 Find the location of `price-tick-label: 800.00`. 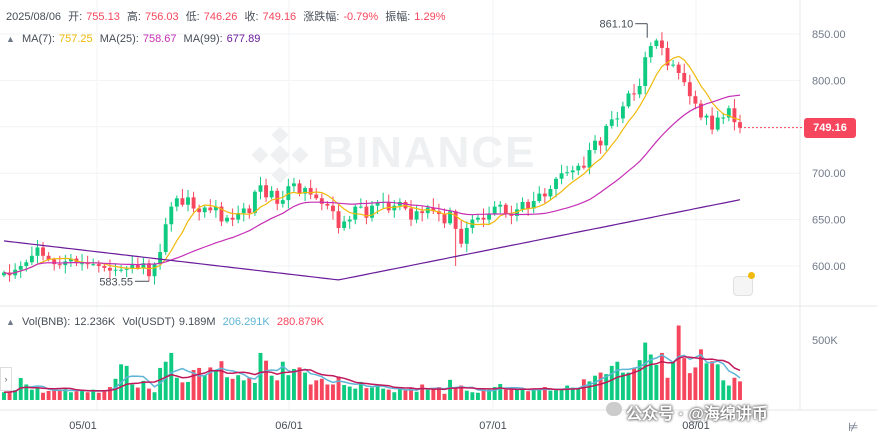

price-tick-label: 800.00 is located at coordinates (829, 81).